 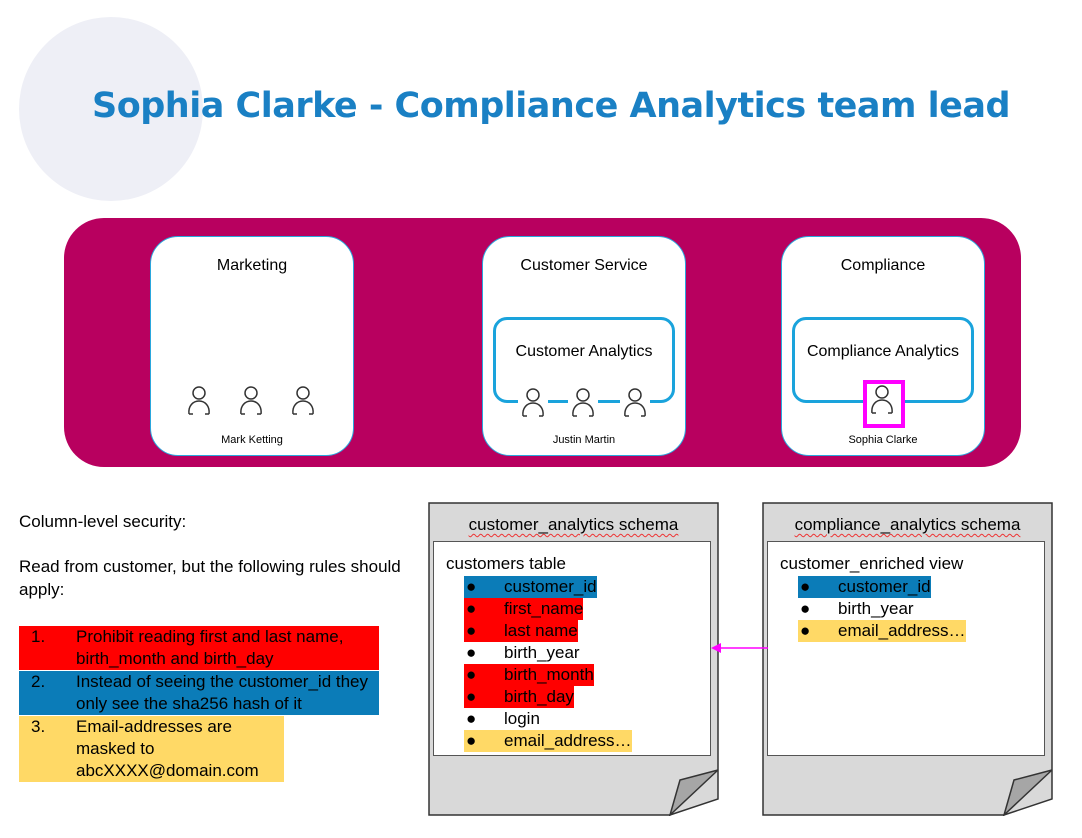 What do you see at coordinates (907, 524) in the screenshot?
I see `schema-name: compliance_analytics schema` at bounding box center [907, 524].